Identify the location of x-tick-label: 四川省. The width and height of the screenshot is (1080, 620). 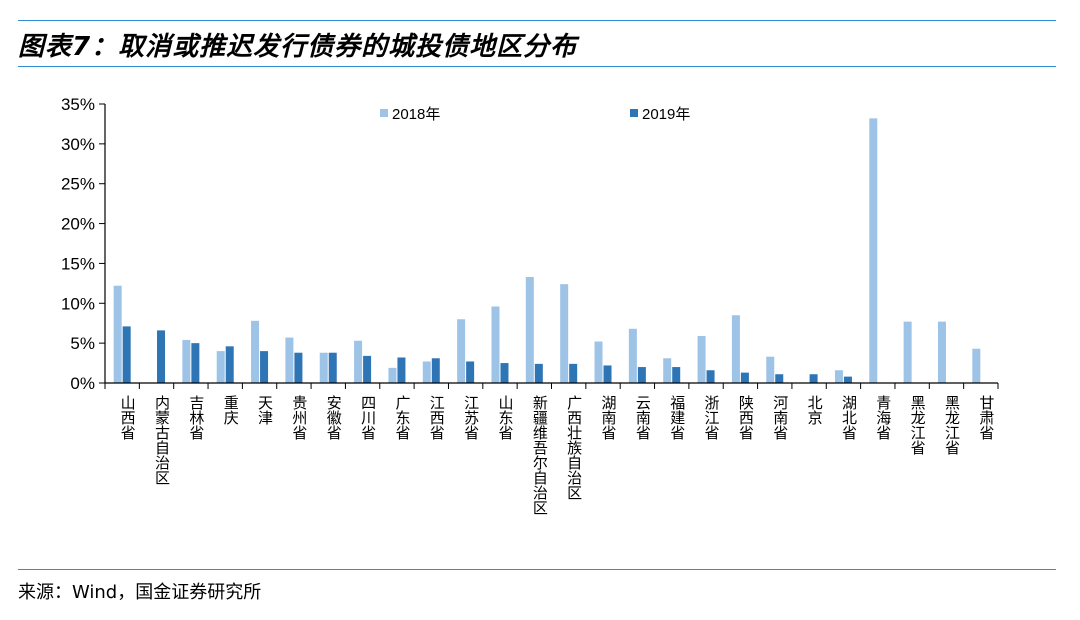
(367, 417).